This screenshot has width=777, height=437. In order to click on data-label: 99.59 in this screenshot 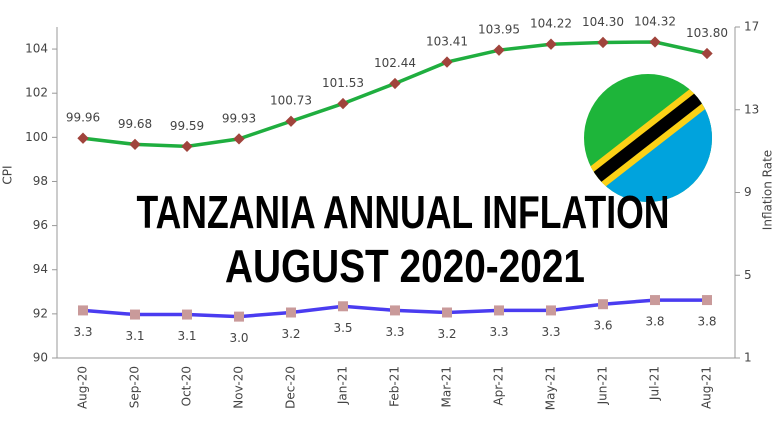, I will do `click(187, 126)`.